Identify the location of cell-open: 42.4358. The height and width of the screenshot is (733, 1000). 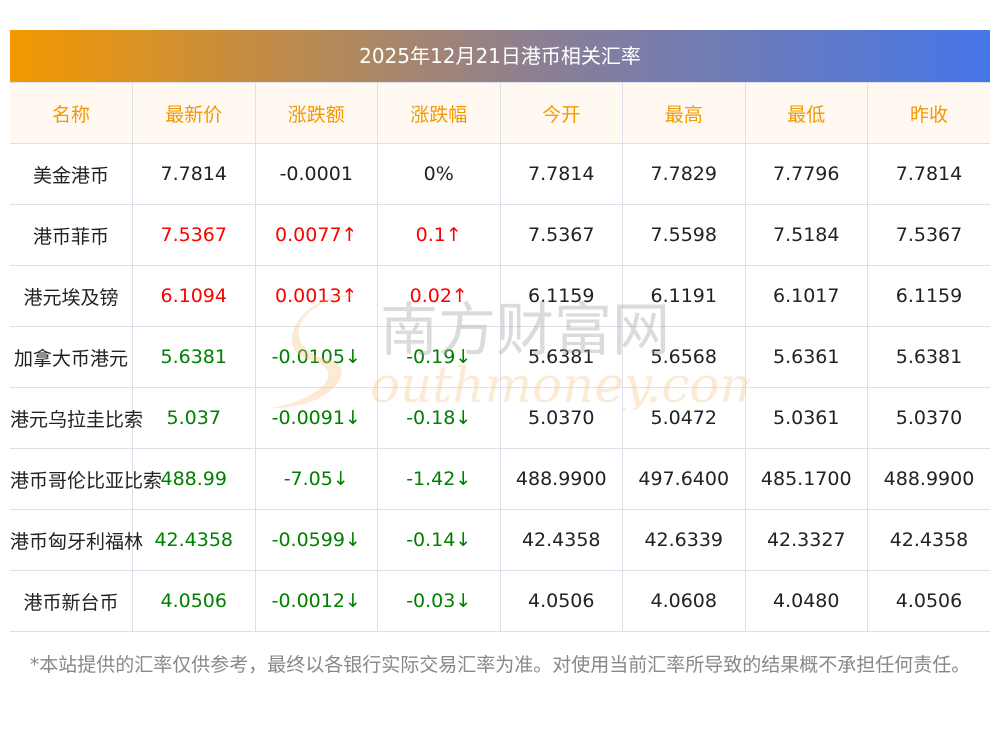
(561, 540).